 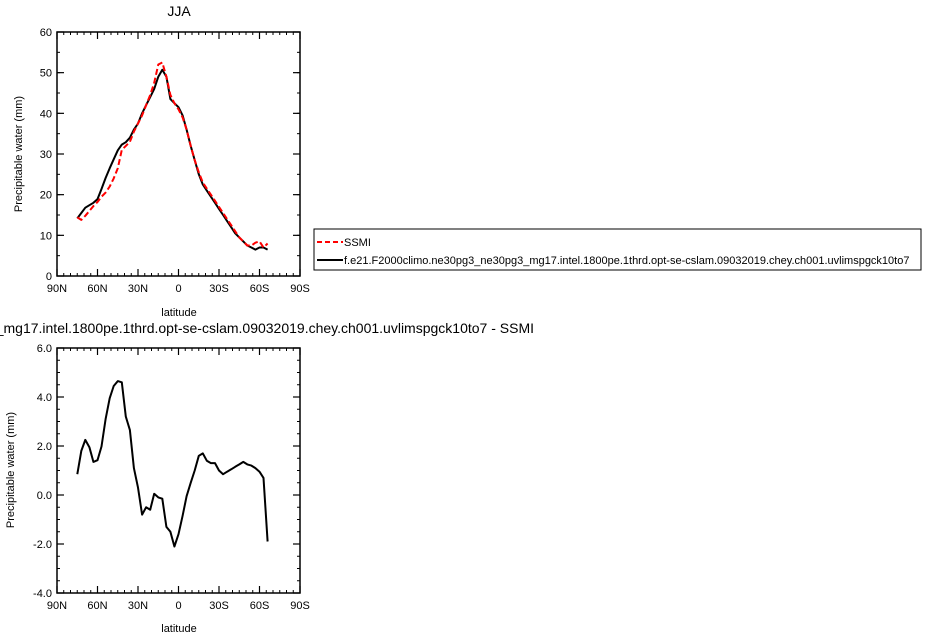 I want to click on legend-label-ssmi: SSMI, so click(x=357, y=243).